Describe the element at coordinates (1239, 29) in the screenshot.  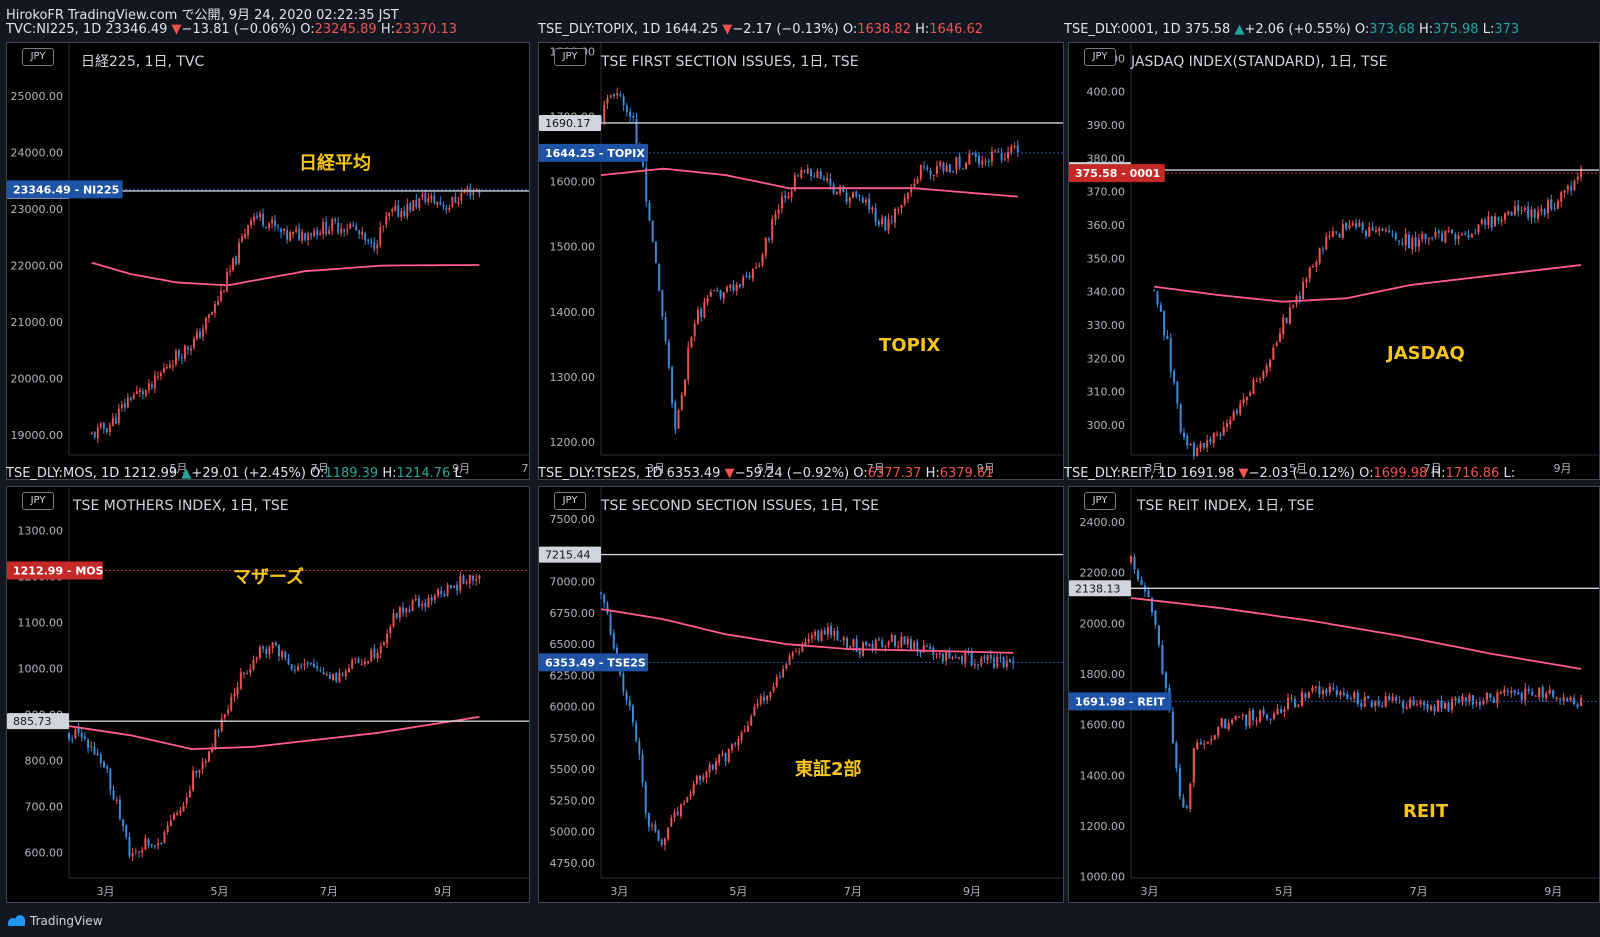
I see `change-arrow-icon: ▲` at that location.